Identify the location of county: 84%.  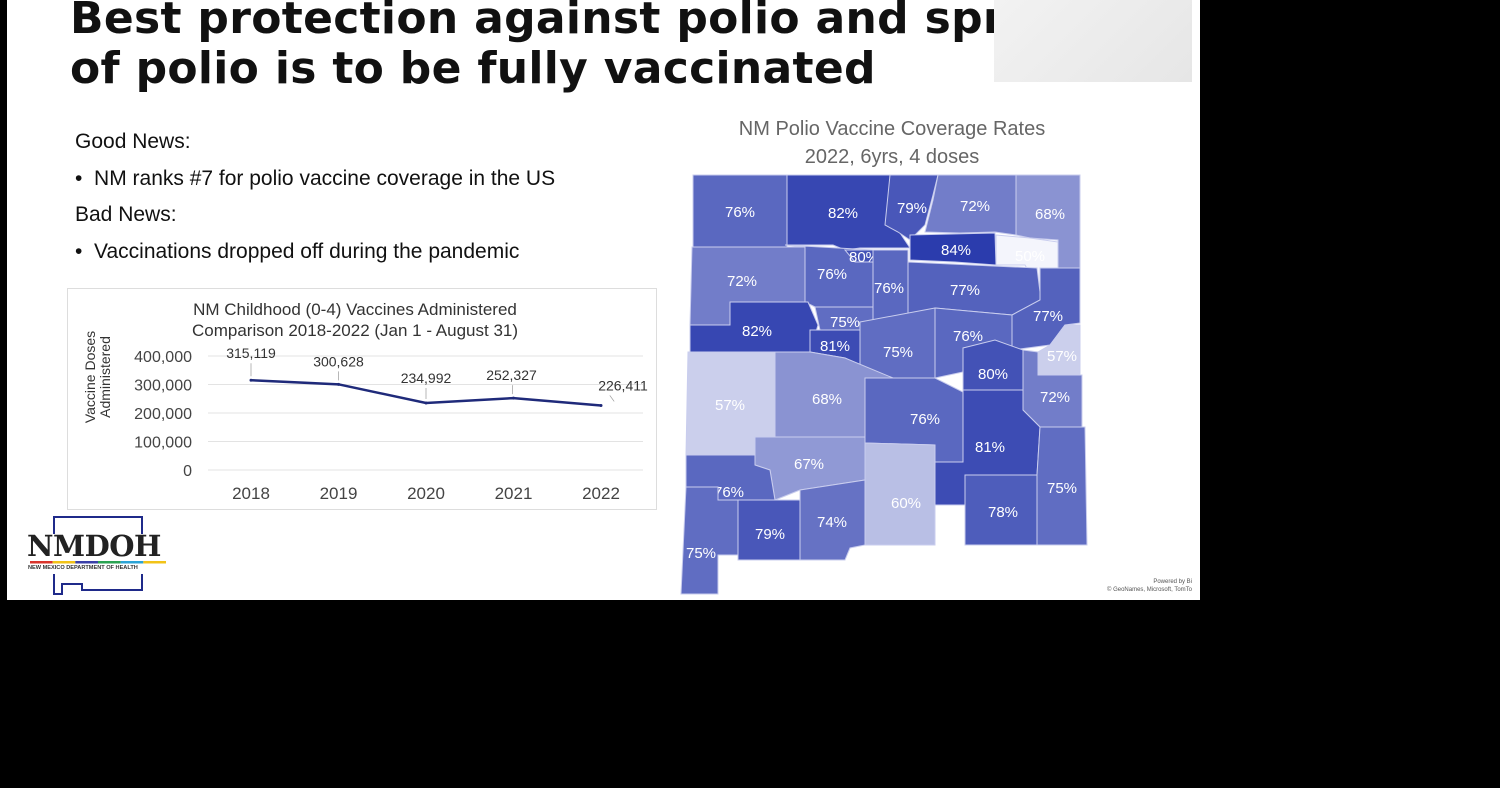
(953, 249).